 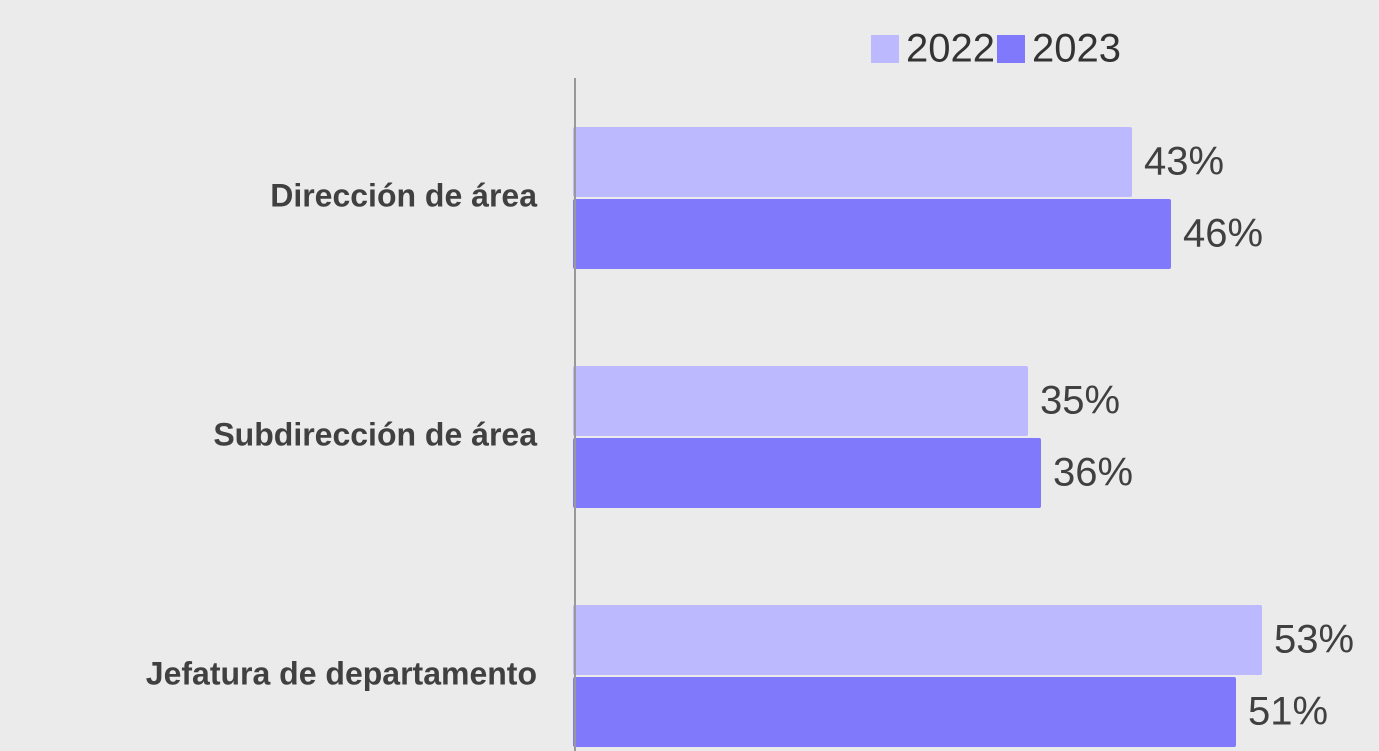 I want to click on legend-label: 2022, so click(x=950, y=49).